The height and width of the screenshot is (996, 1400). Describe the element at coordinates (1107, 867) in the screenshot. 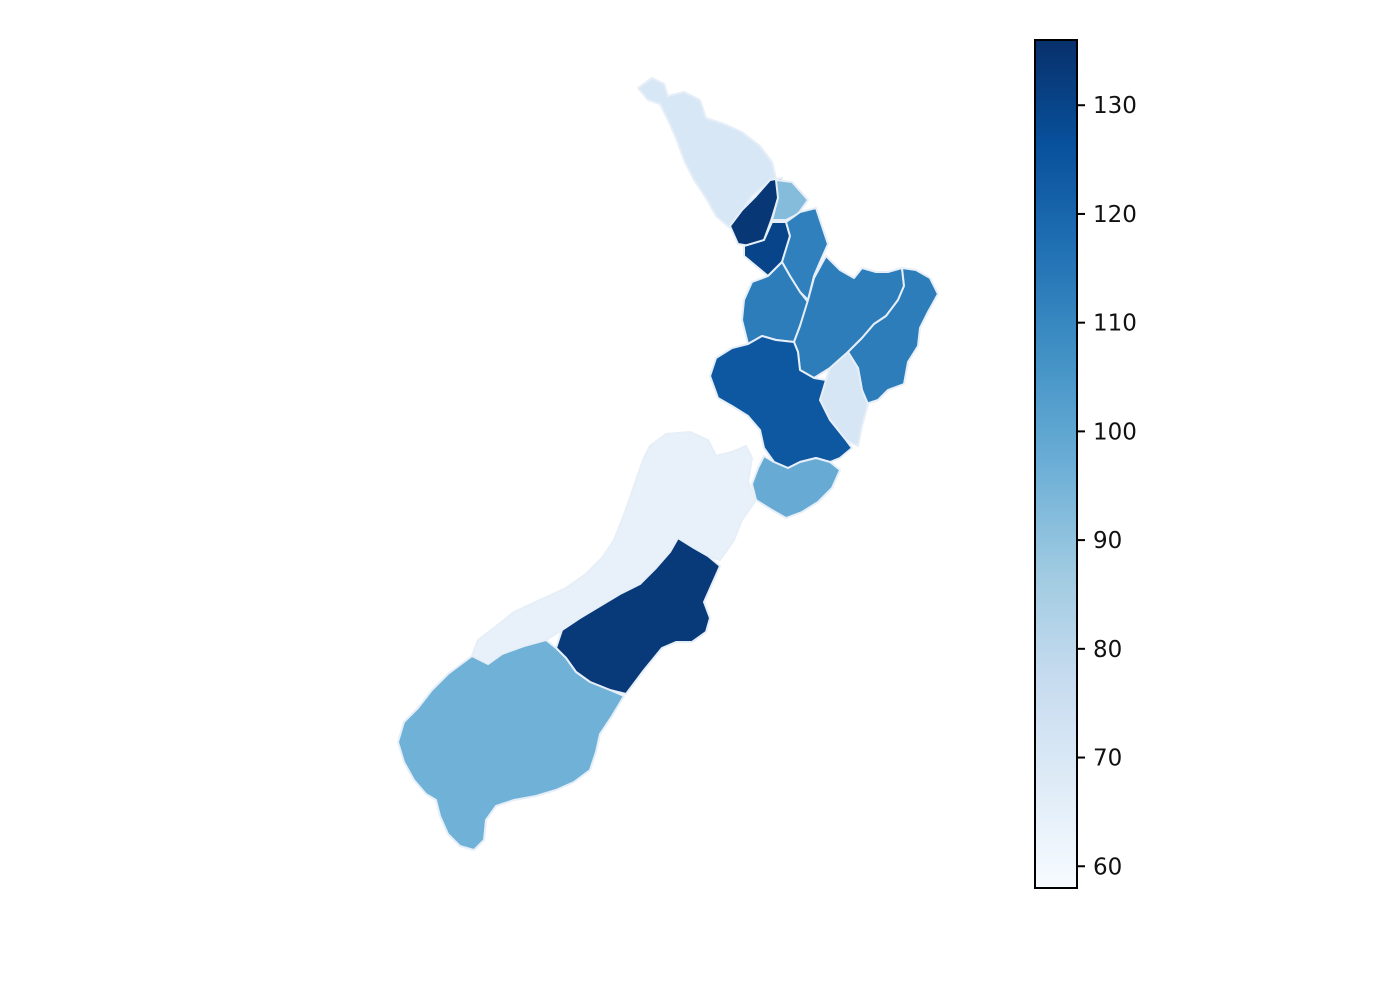

I see `colorbar-tick-label: 60` at that location.